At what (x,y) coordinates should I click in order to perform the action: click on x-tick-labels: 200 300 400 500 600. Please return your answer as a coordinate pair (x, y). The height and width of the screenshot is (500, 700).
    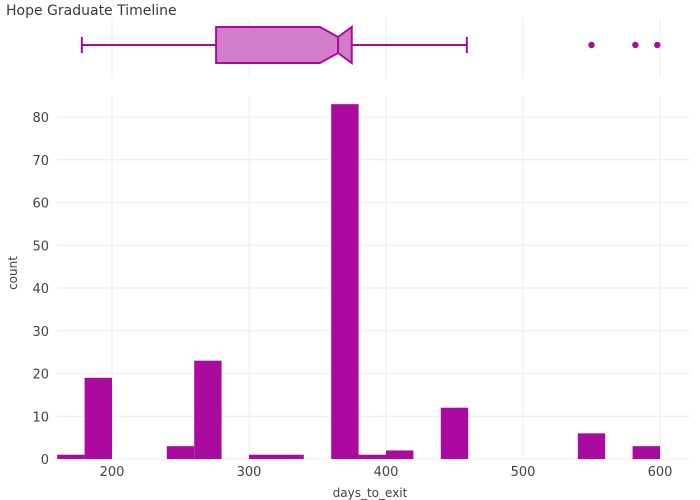
    Looking at the image, I should click on (386, 472).